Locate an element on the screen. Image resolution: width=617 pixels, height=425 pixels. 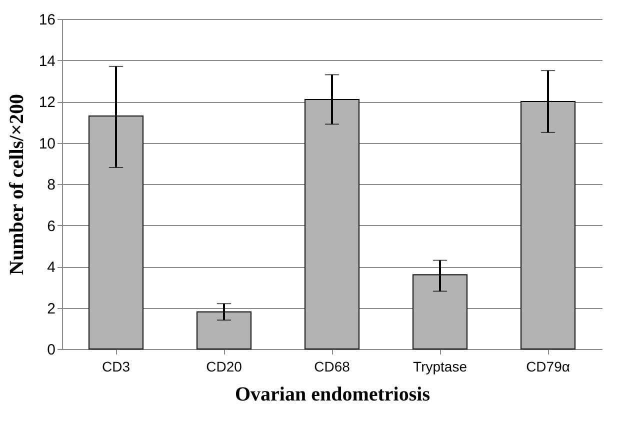
y-tick-label: 14 is located at coordinates (47, 61).